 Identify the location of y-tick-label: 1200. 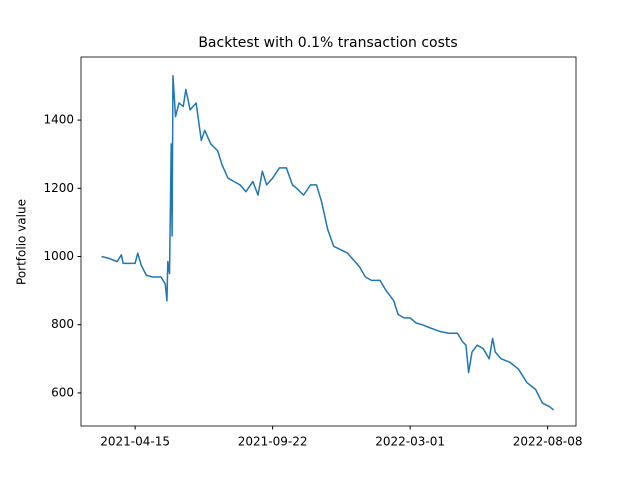
(58, 188).